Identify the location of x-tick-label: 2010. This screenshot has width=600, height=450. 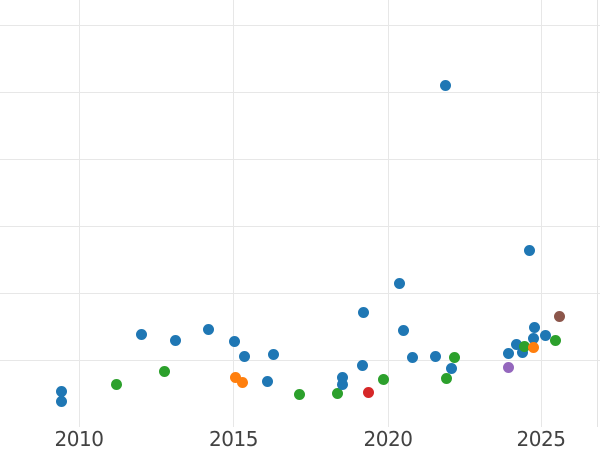
(79, 438).